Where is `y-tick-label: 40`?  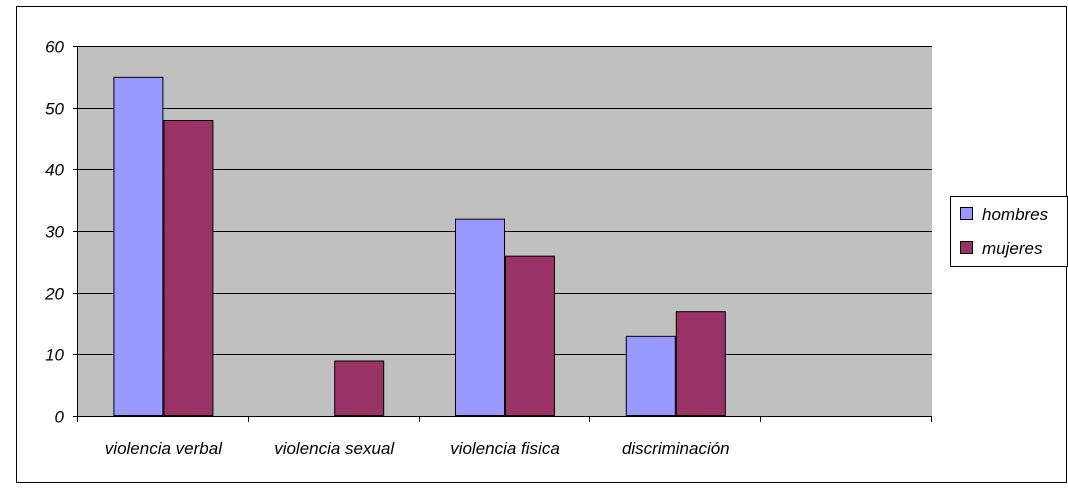
y-tick-label: 40 is located at coordinates (54, 170).